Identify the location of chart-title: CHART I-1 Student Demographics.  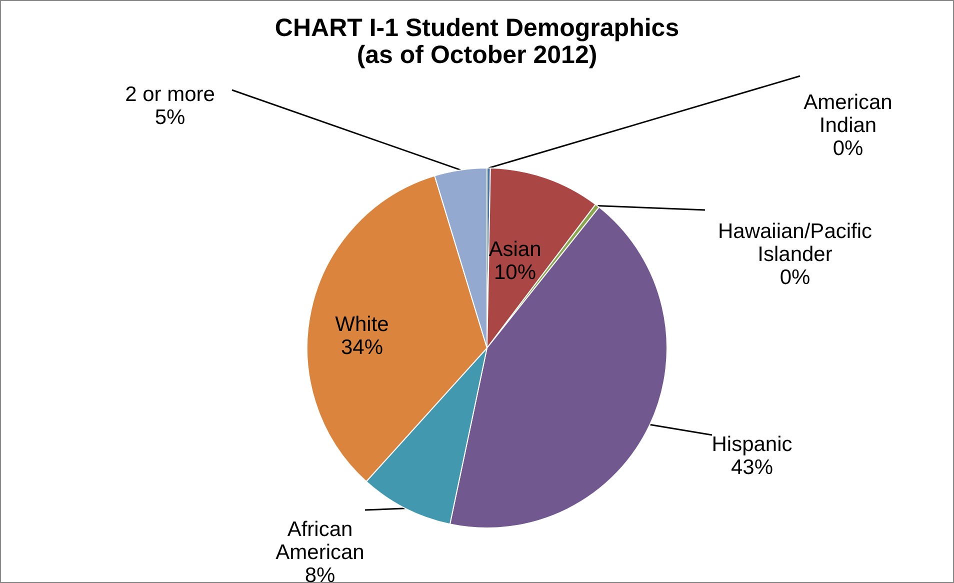
(477, 28).